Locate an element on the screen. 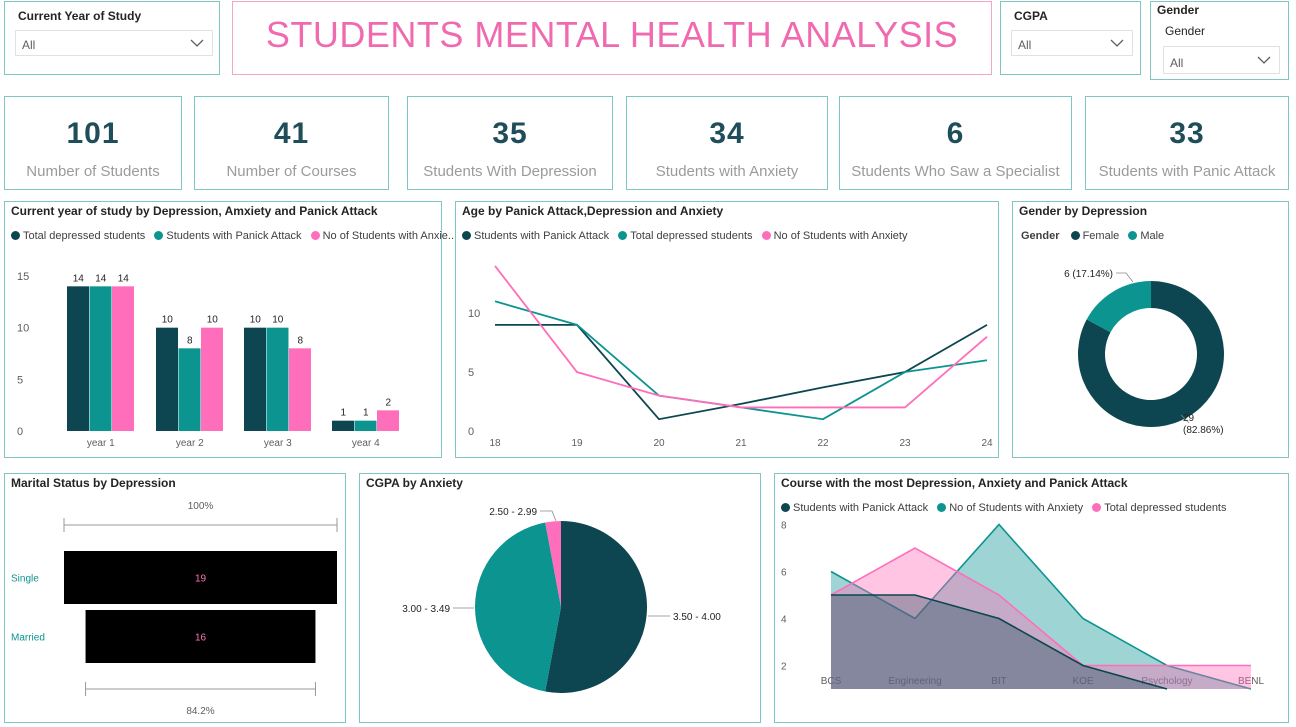 This screenshot has height=727, width=1296. x-tick-label: BCS is located at coordinates (831, 681).